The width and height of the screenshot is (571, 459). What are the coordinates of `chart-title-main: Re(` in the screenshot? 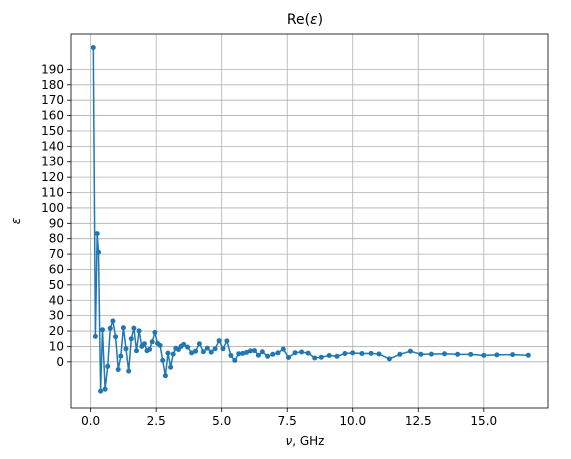 It's located at (298, 20).